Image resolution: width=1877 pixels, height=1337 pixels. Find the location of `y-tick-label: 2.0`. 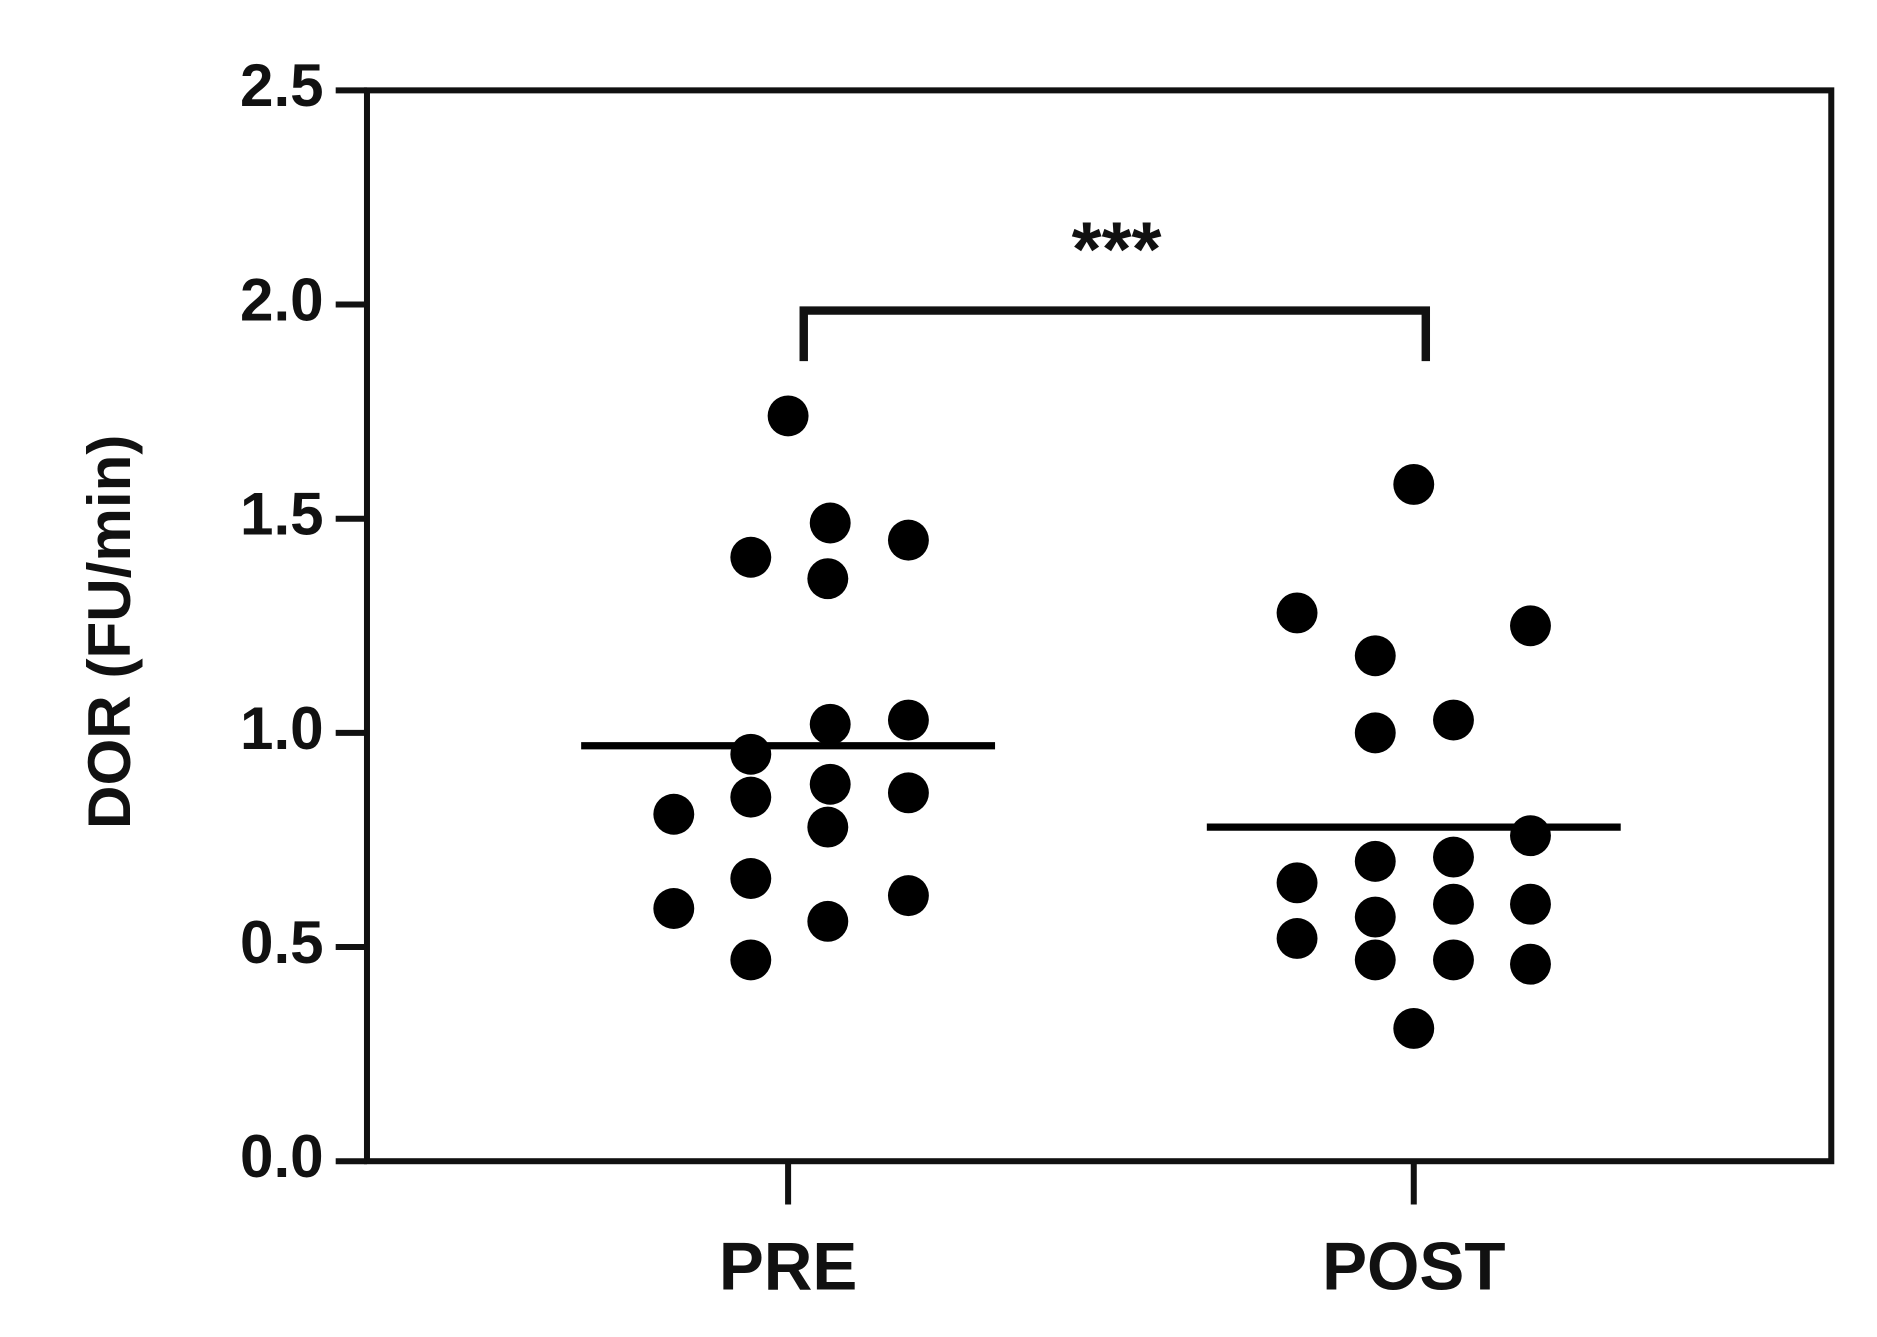

y-tick-label: 2.0 is located at coordinates (282, 299).